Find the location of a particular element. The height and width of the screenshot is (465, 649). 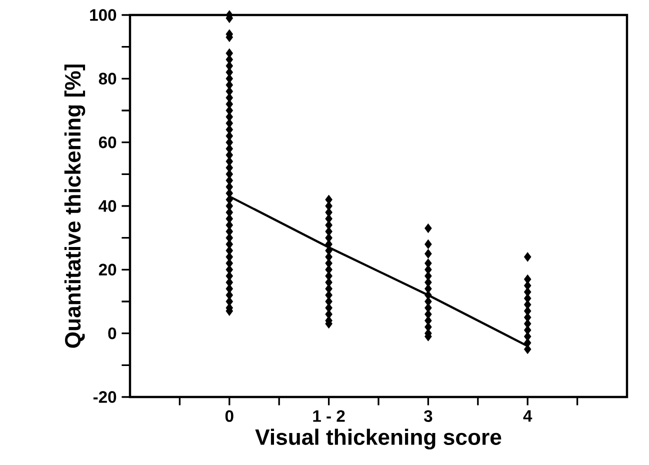

y-tick-label: 40 is located at coordinates (107, 206).